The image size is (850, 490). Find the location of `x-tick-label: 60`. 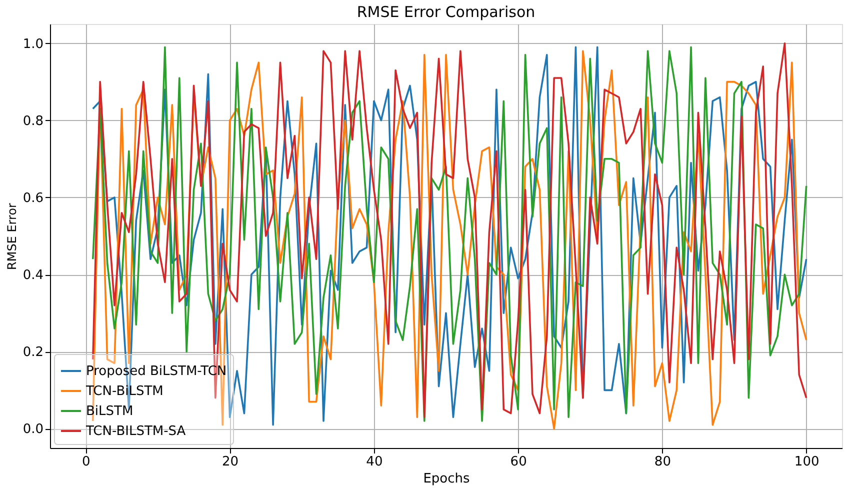

x-tick-label: 60 is located at coordinates (518, 462).